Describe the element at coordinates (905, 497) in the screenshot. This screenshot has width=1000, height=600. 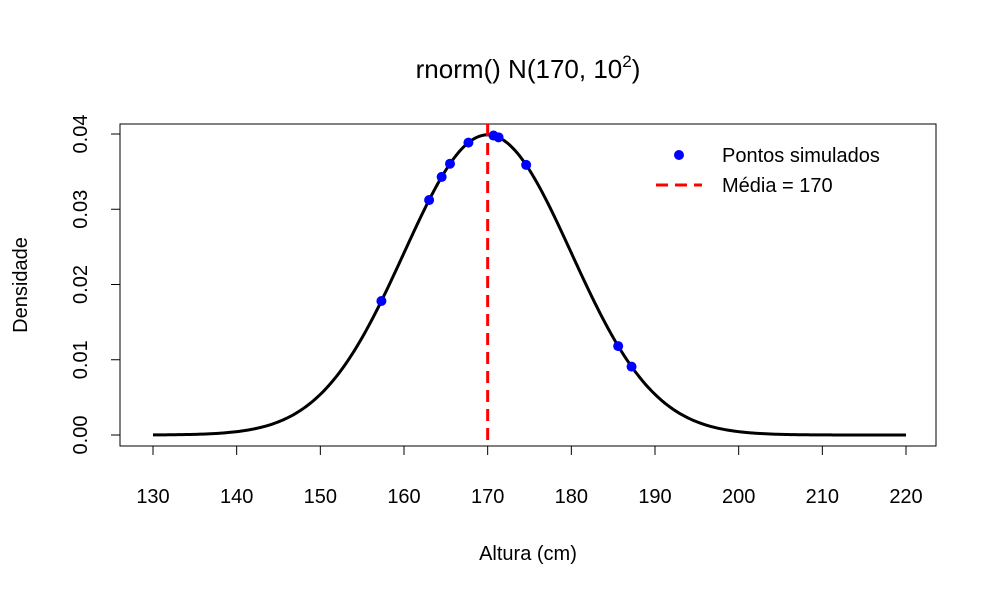
I see `x-tick-label: 220` at that location.